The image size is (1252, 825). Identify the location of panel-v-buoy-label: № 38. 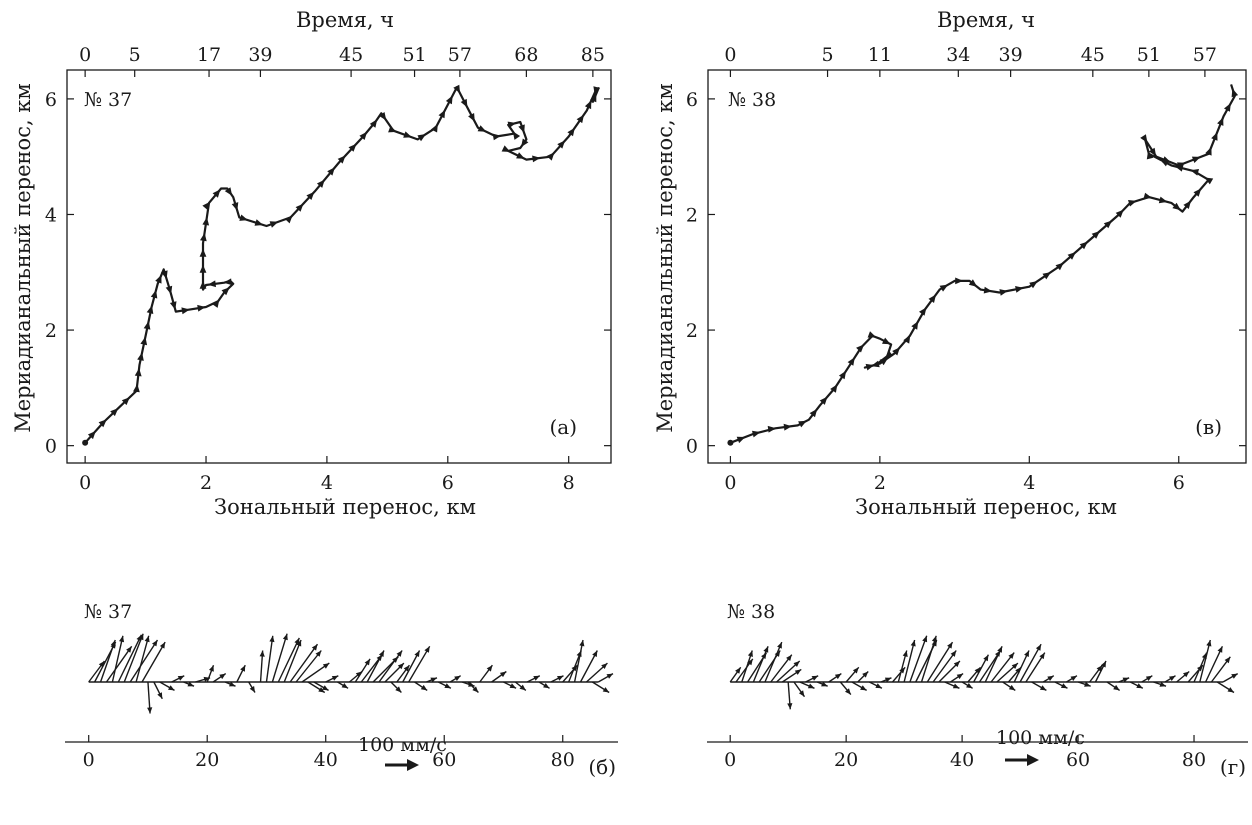
(752, 100).